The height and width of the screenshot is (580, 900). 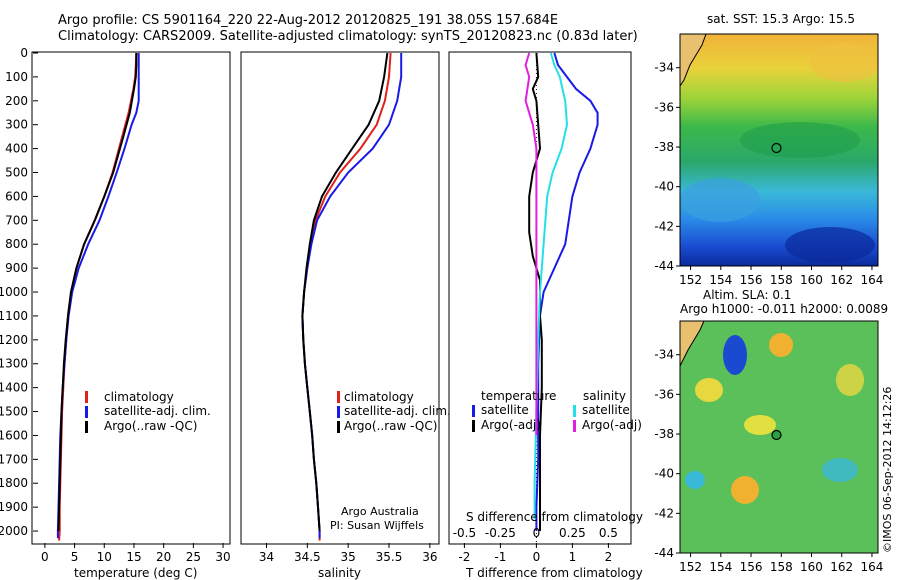 I want to click on x-tick-label: 15, so click(x=133, y=557).